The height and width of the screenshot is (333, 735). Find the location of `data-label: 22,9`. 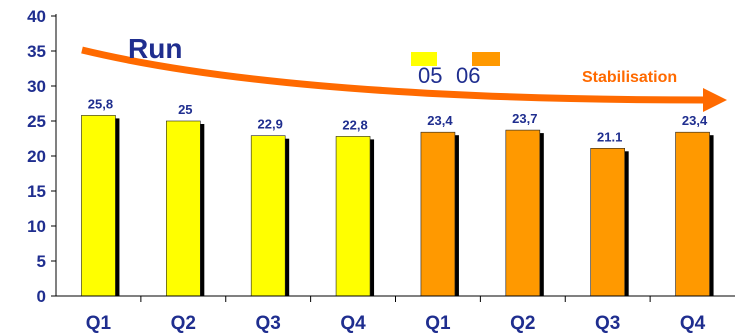

data-label: 22,9 is located at coordinates (270, 124).